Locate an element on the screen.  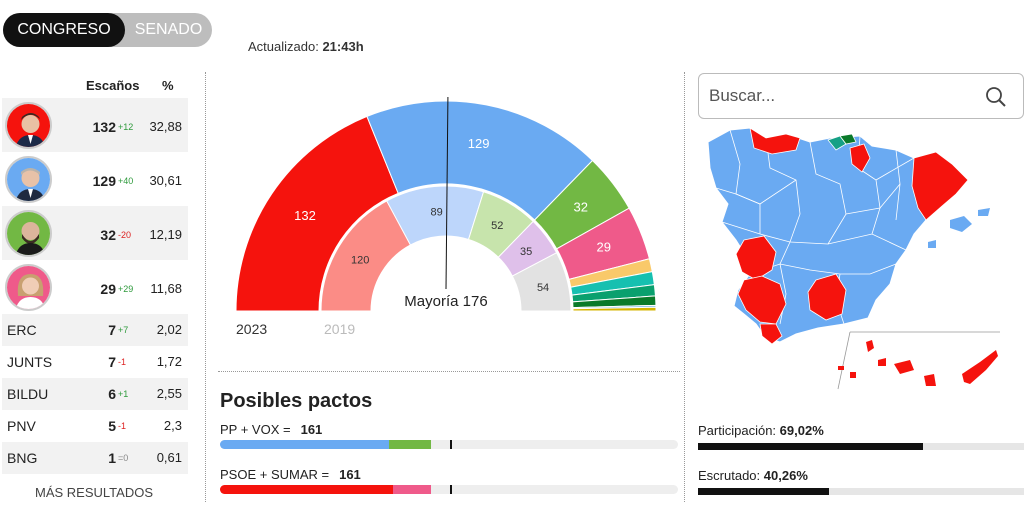
avatar-pp is located at coordinates (28, 179).